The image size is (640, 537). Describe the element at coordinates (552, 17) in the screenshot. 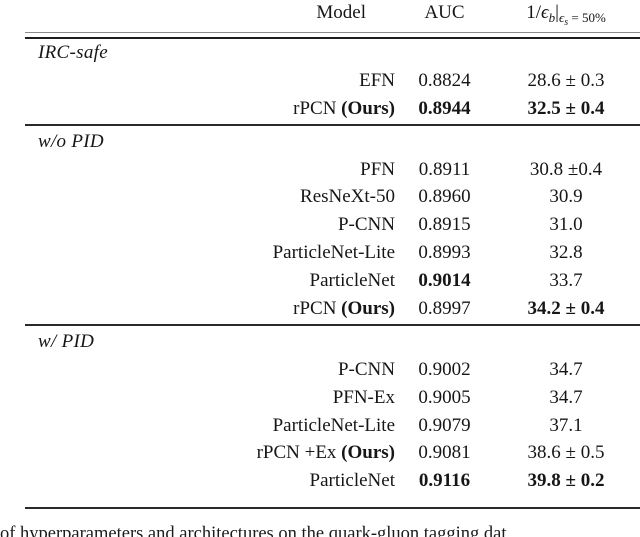

I see `metric-sub-b: b` at that location.